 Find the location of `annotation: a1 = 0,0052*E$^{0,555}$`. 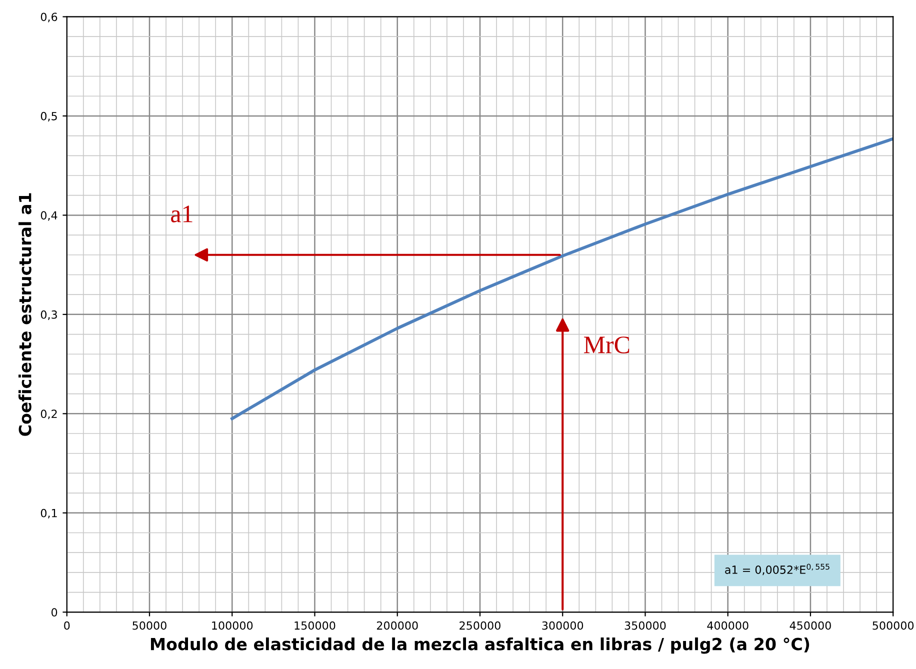

annotation: a1 = 0,0052*E$^{0,555}$ is located at coordinates (777, 570).